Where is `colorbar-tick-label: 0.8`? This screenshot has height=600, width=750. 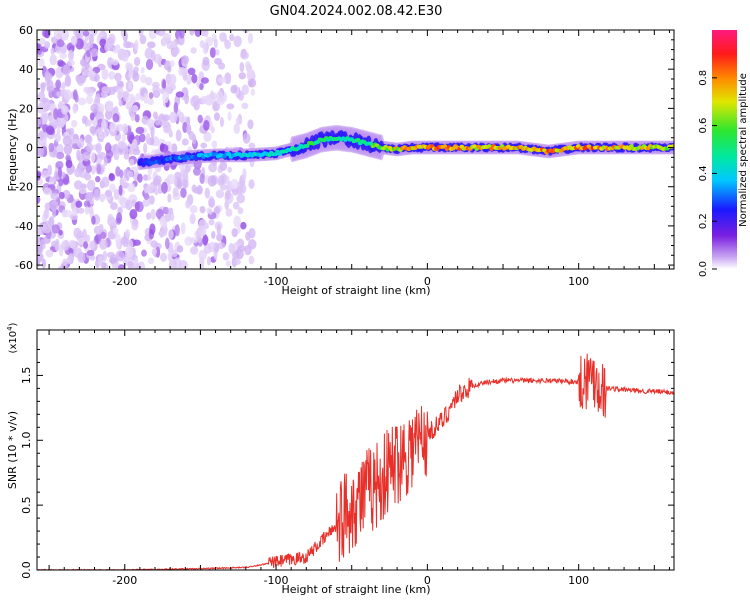
colorbar-tick-label: 0.8 is located at coordinates (703, 78).